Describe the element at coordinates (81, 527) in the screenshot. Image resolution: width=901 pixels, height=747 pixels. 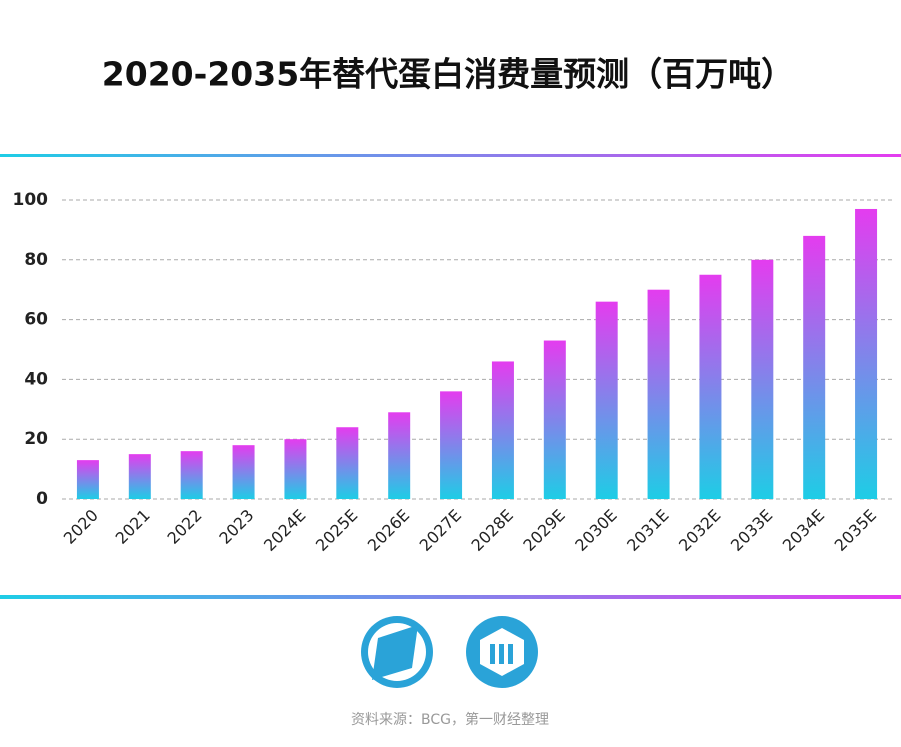
I see `x-tick-label: 2020` at that location.